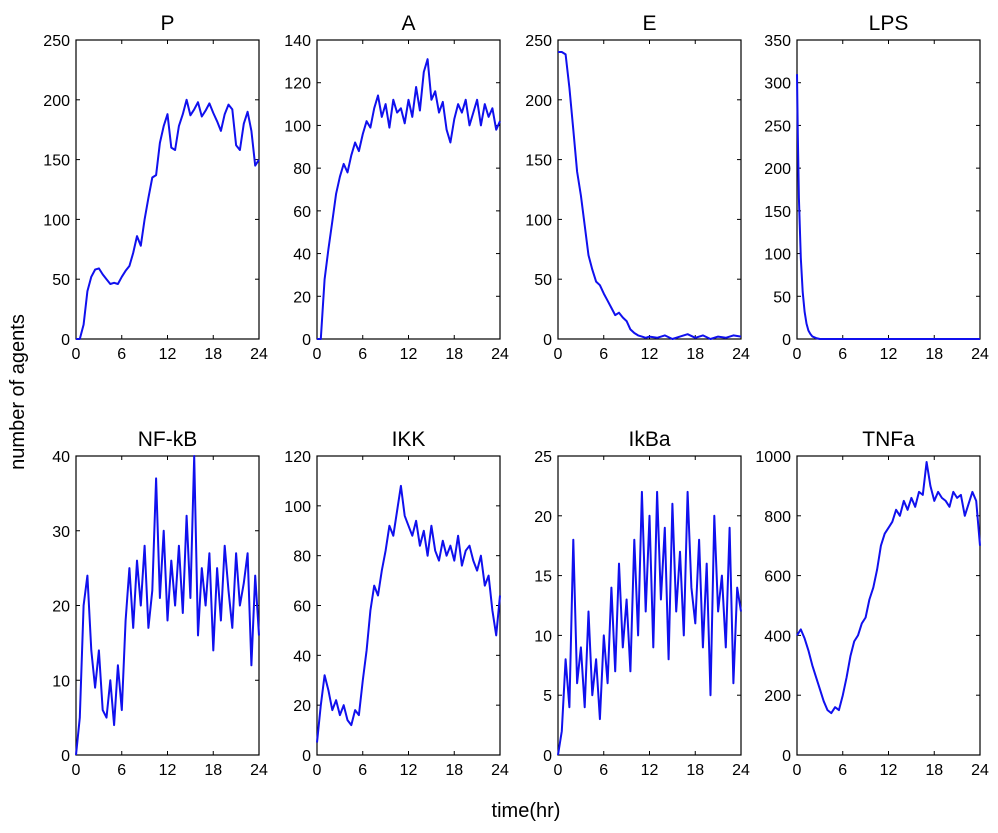 The height and width of the screenshot is (833, 998). I want to click on panel-title: A, so click(408, 23).